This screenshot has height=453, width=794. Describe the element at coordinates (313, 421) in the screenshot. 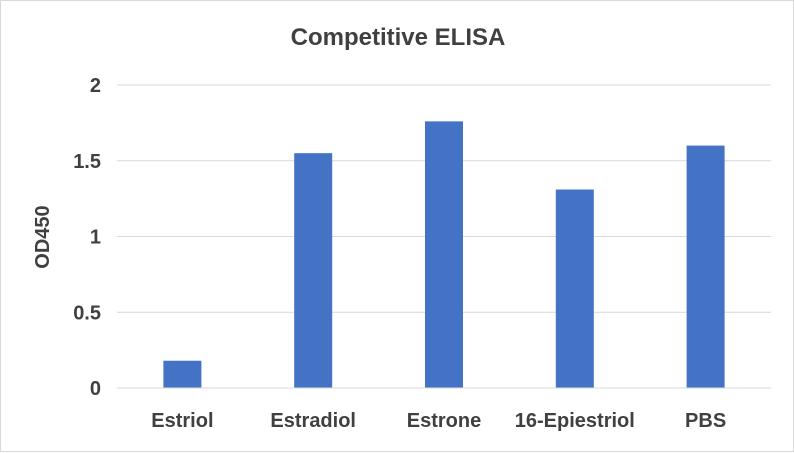

I see `x-tick-label: Estradiol` at that location.